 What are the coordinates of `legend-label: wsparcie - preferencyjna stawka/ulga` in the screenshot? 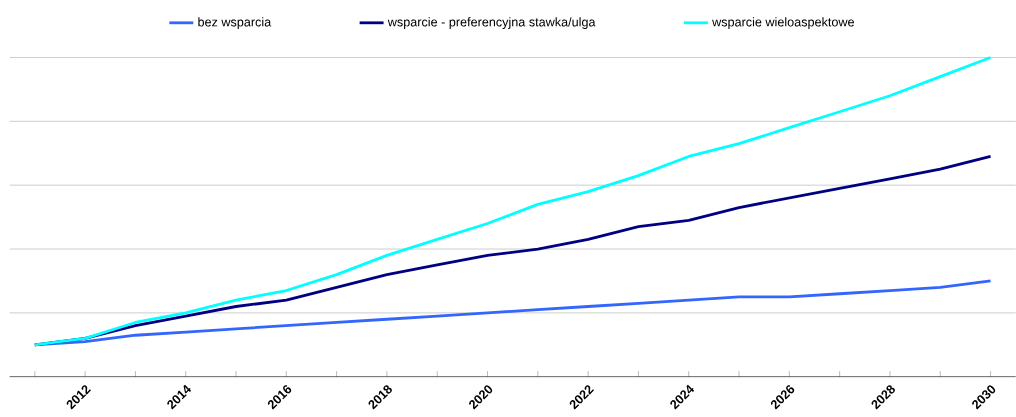 It's located at (491, 23).